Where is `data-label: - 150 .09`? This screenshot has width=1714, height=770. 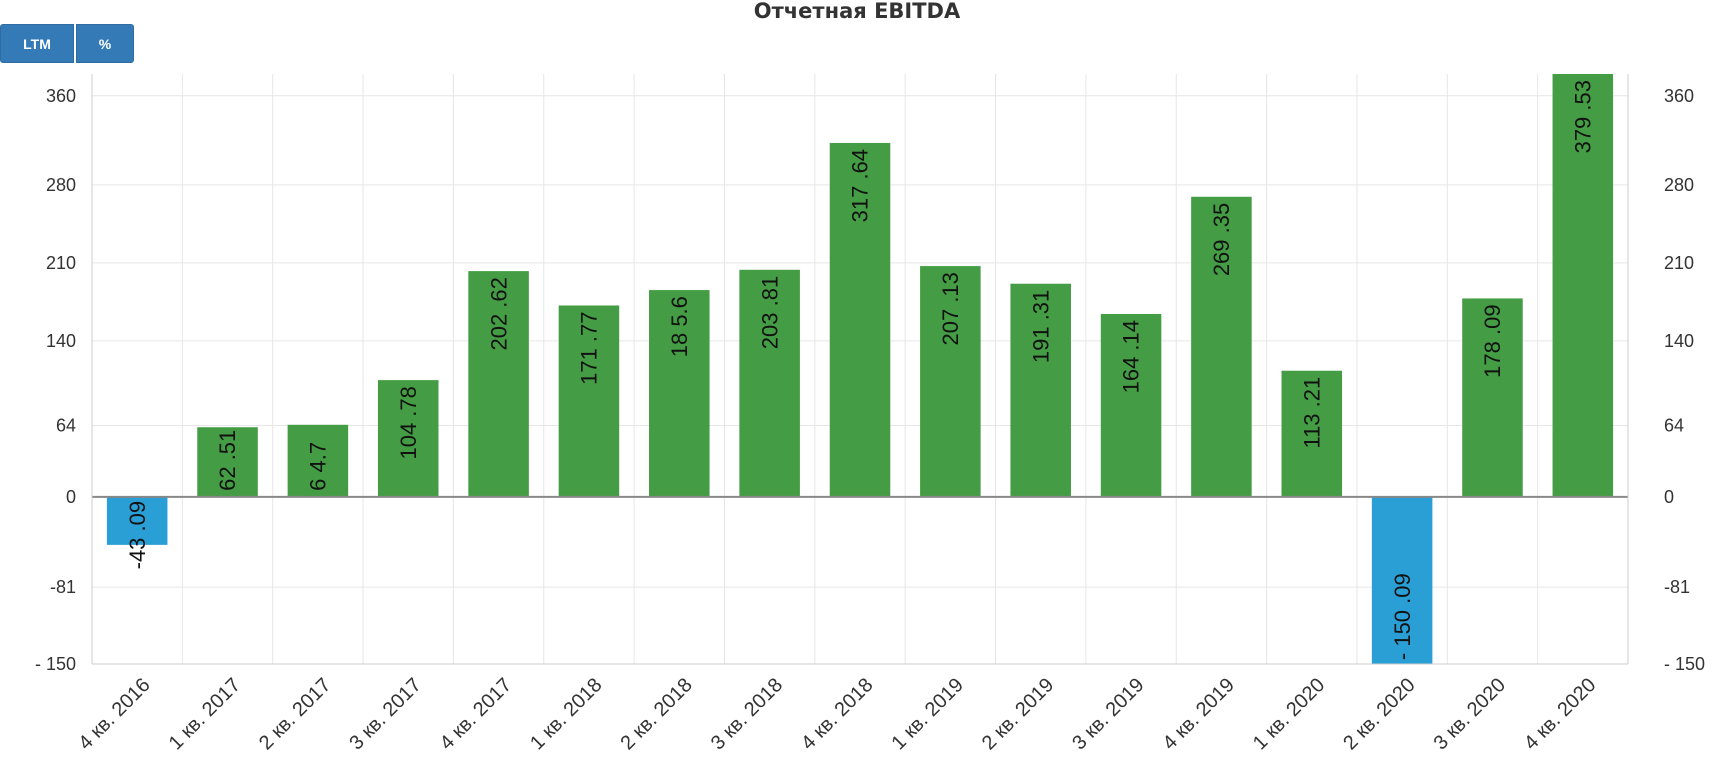
data-label: - 150 .09 is located at coordinates (1402, 616).